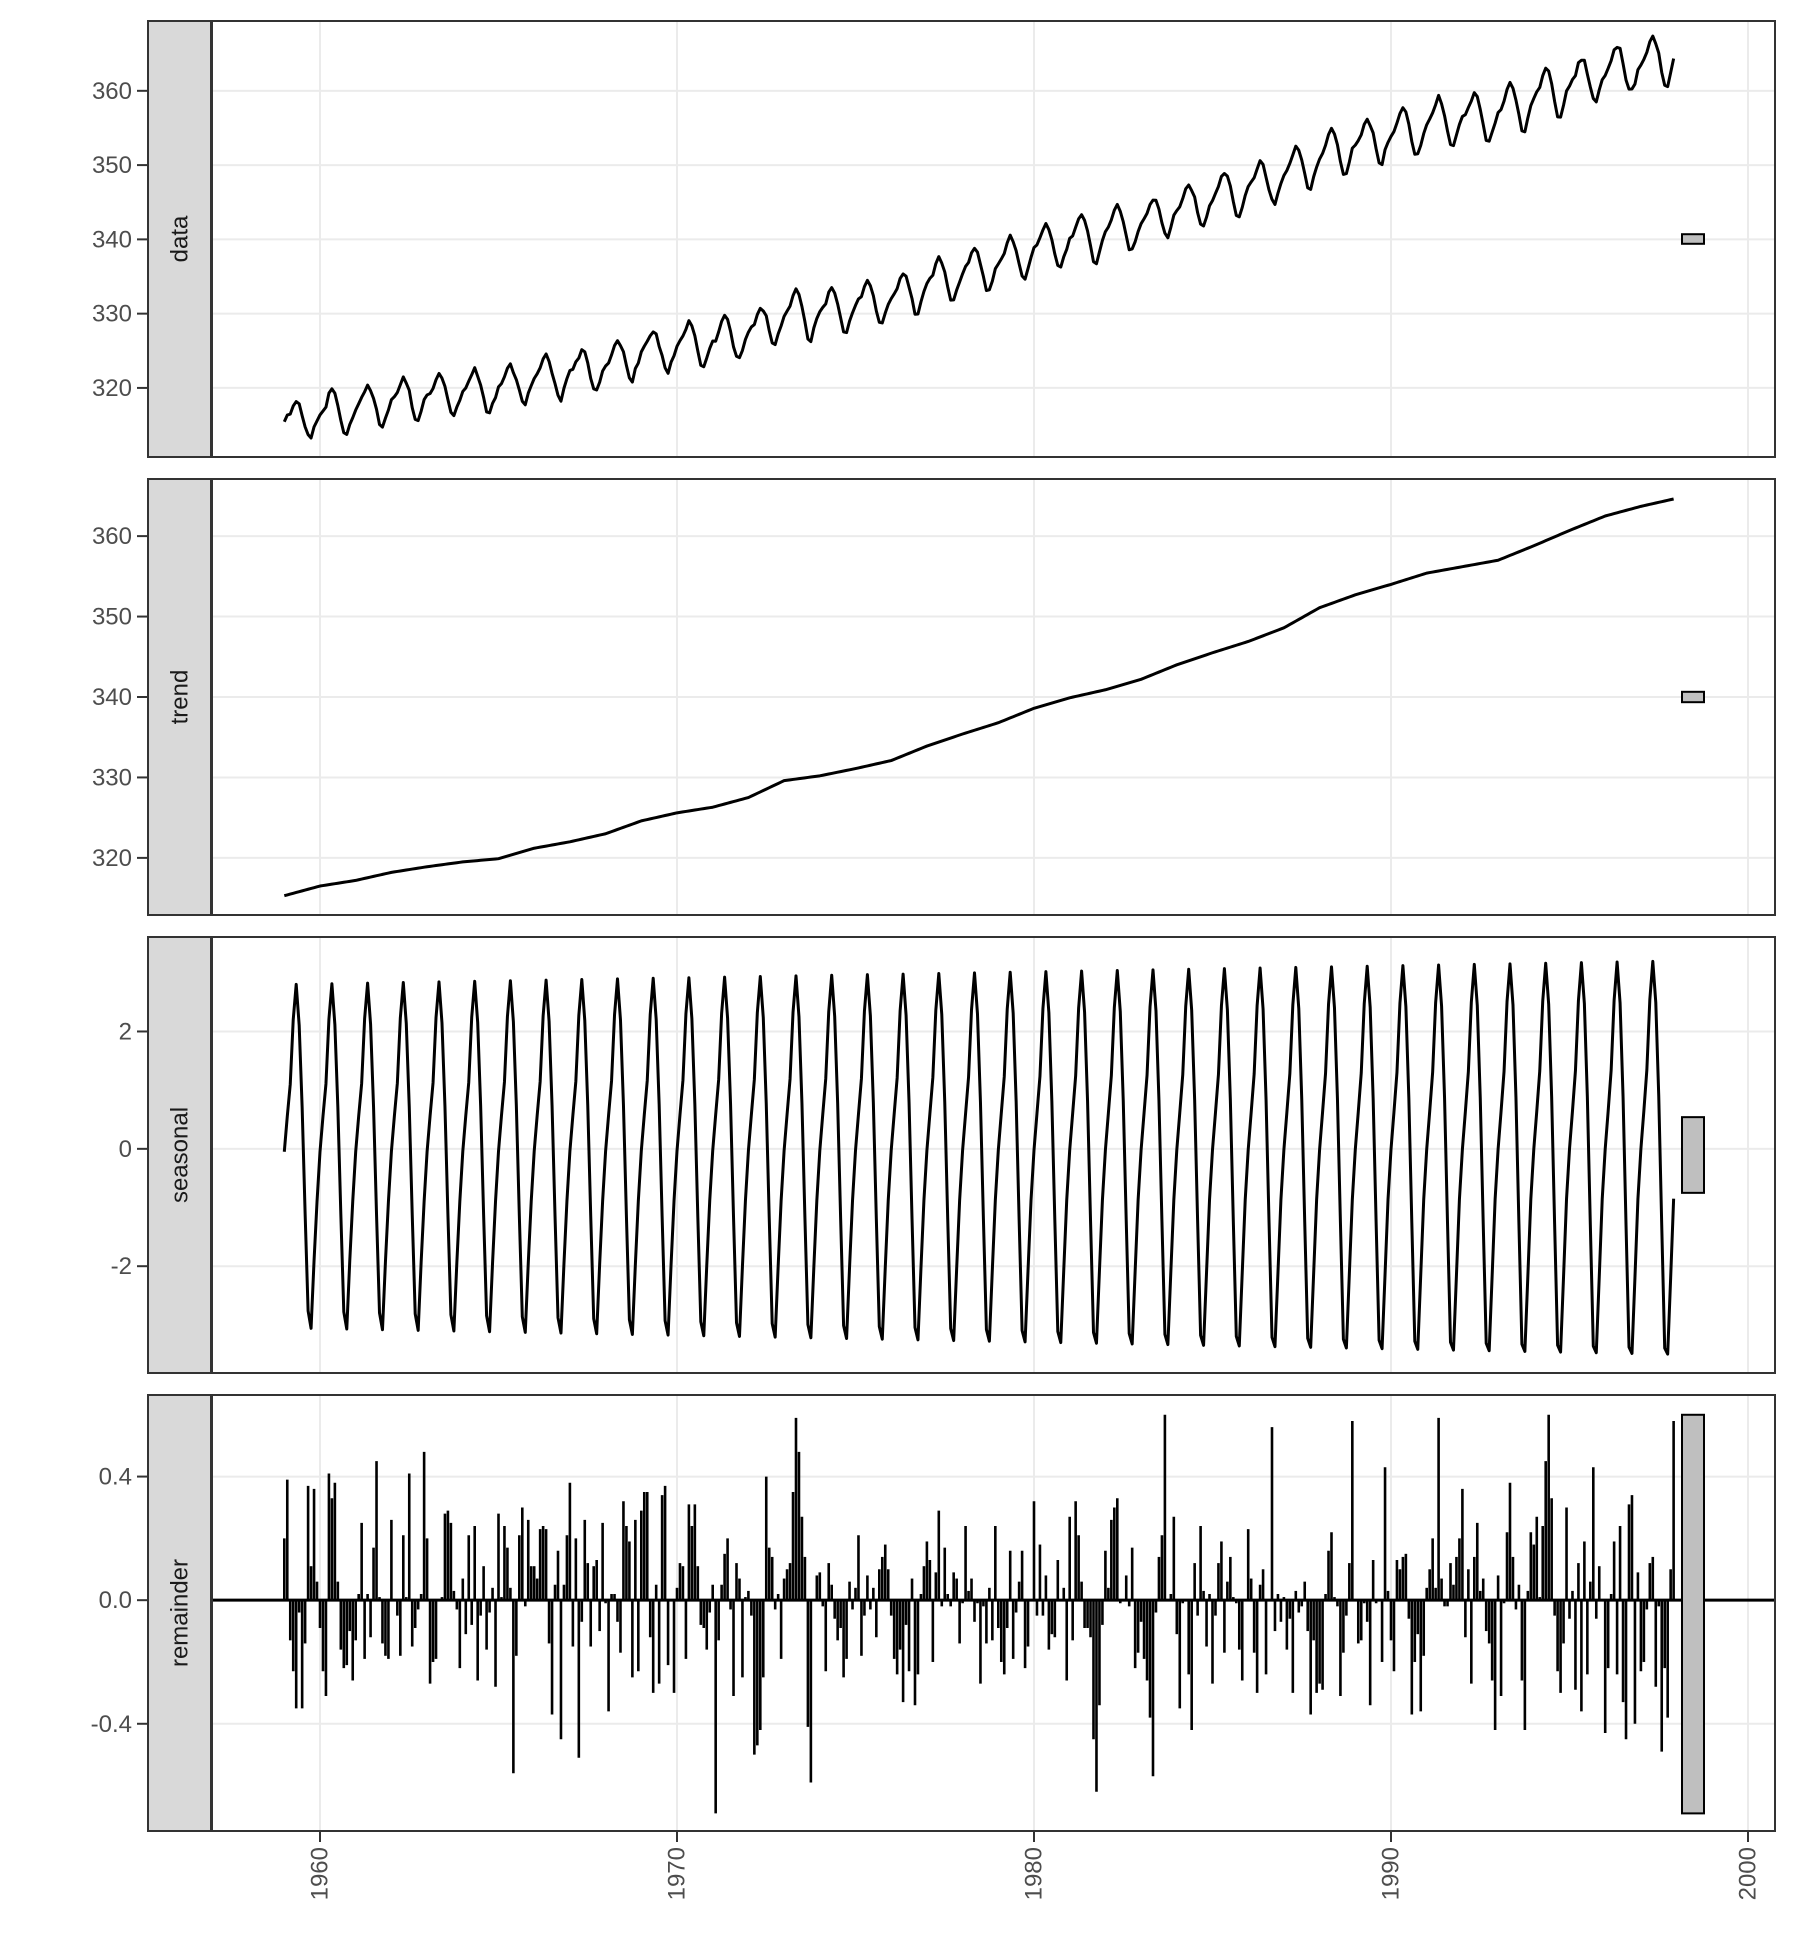 The width and height of the screenshot is (1800, 1950). What do you see at coordinates (115, 1600) in the screenshot?
I see `y-tick-label: 0.0` at bounding box center [115, 1600].